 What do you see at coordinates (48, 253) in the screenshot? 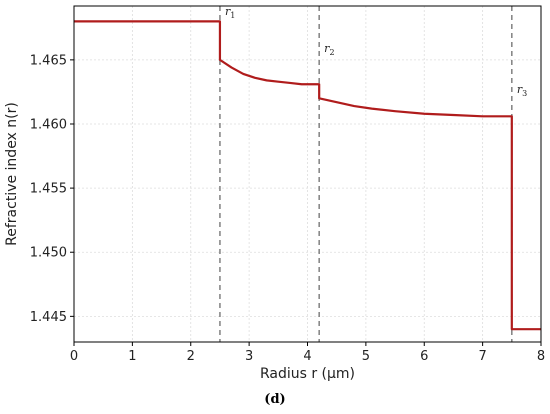
I see `y-tick-label: 1.450` at bounding box center [48, 253].